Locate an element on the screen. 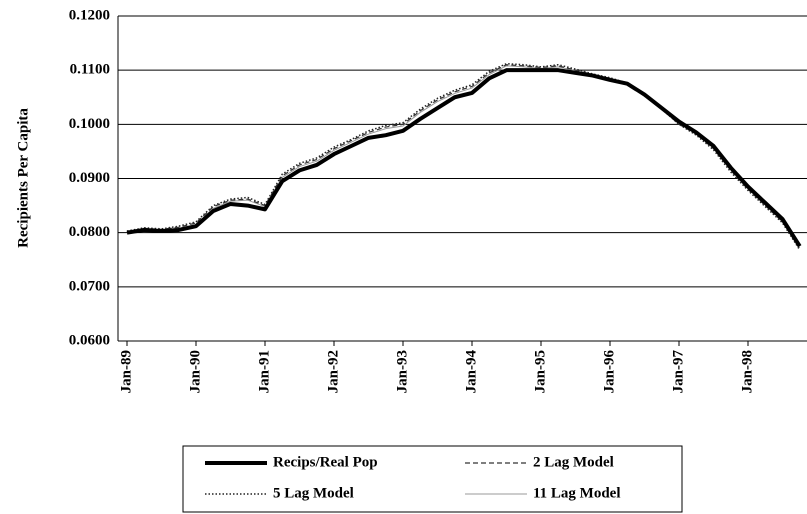 Image resolution: width=807 pixels, height=514 pixels. x-tick-label: Jan-91 is located at coordinates (264, 371).